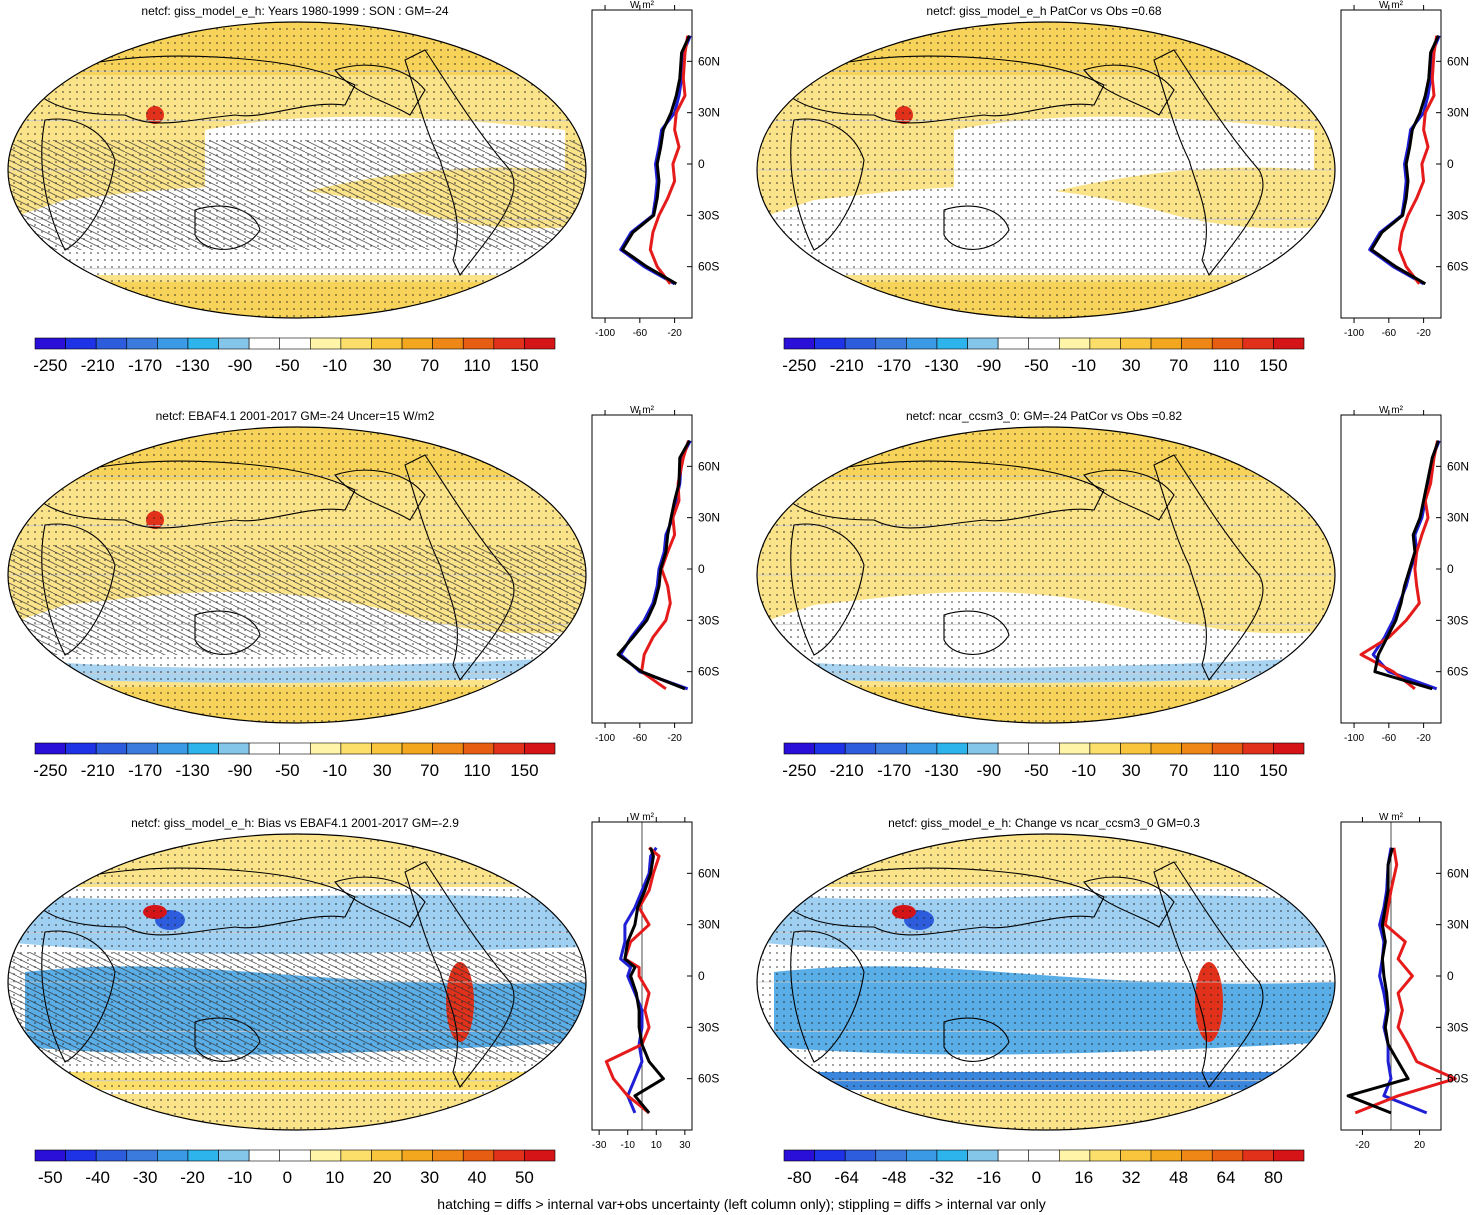 Image resolution: width=1483 pixels, height=1215 pixels. Describe the element at coordinates (240, 770) in the screenshot. I see `colorbar-label: -90` at that location.